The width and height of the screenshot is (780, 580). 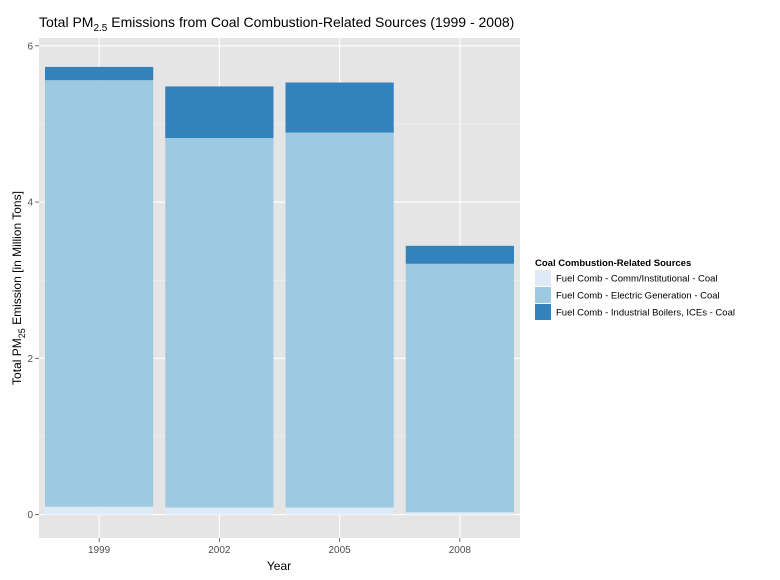 I want to click on y-tick-label: 6, so click(x=30, y=46).